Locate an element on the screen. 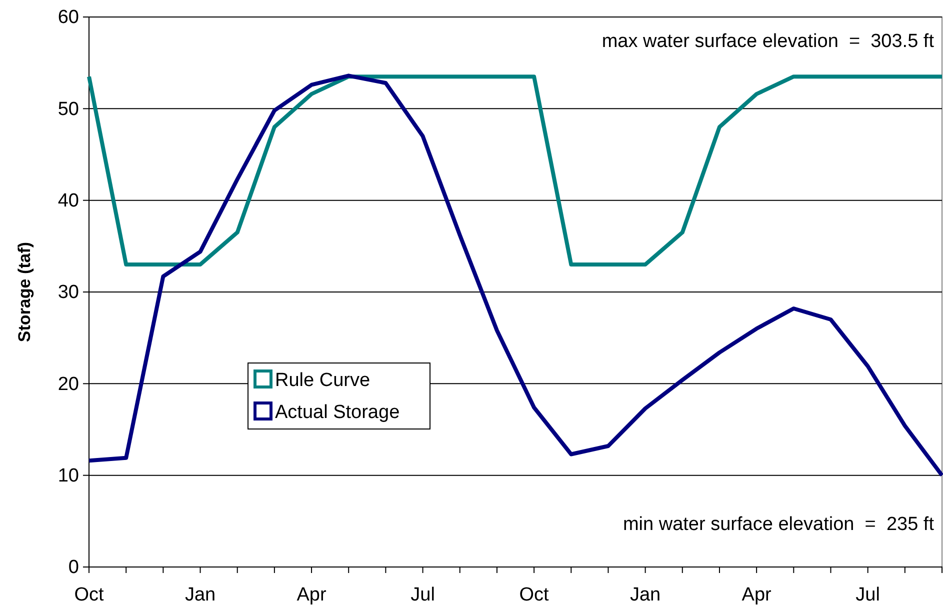  y-axis-title: Storage (taf) is located at coordinates (24, 292).